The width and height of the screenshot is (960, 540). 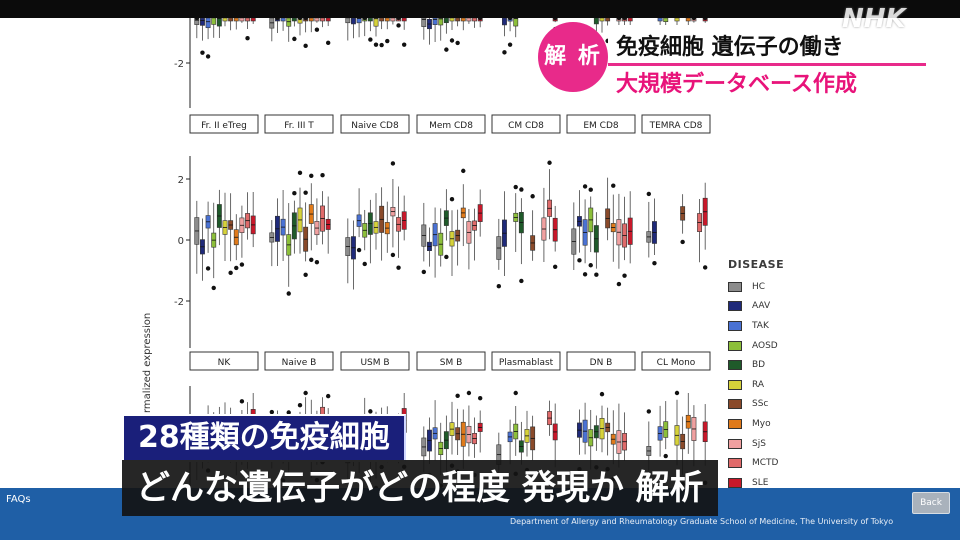 What do you see at coordinates (224, 126) in the screenshot?
I see `facet-label: Fr. II eTreg` at bounding box center [224, 126].